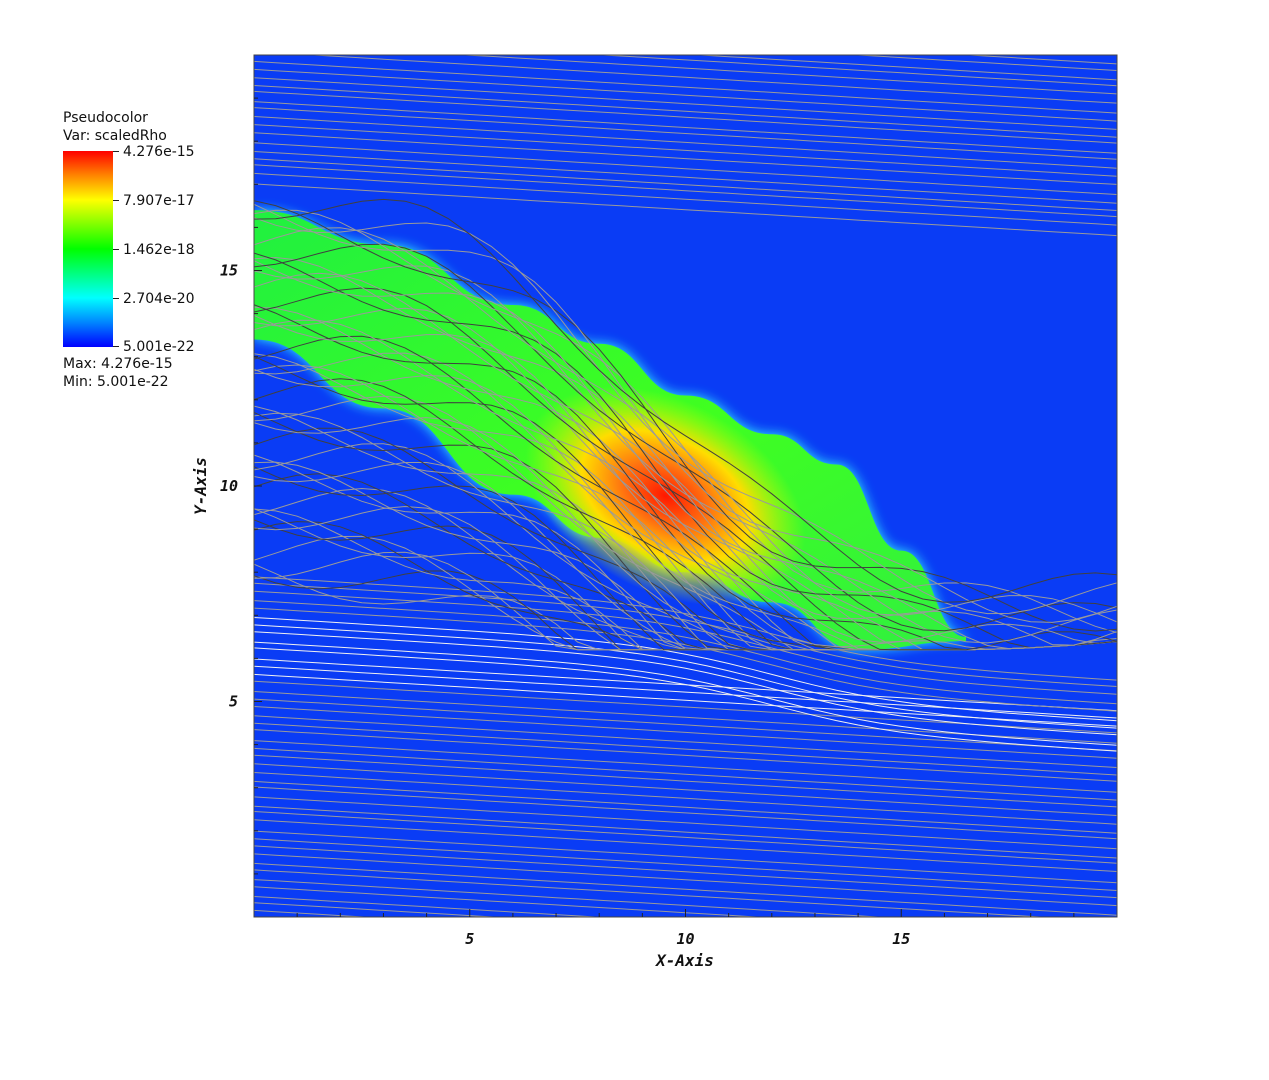 Image resolution: width=1269 pixels, height=1080 pixels. Describe the element at coordinates (200, 486) in the screenshot. I see `y-axis-title: Y-Axis` at that location.